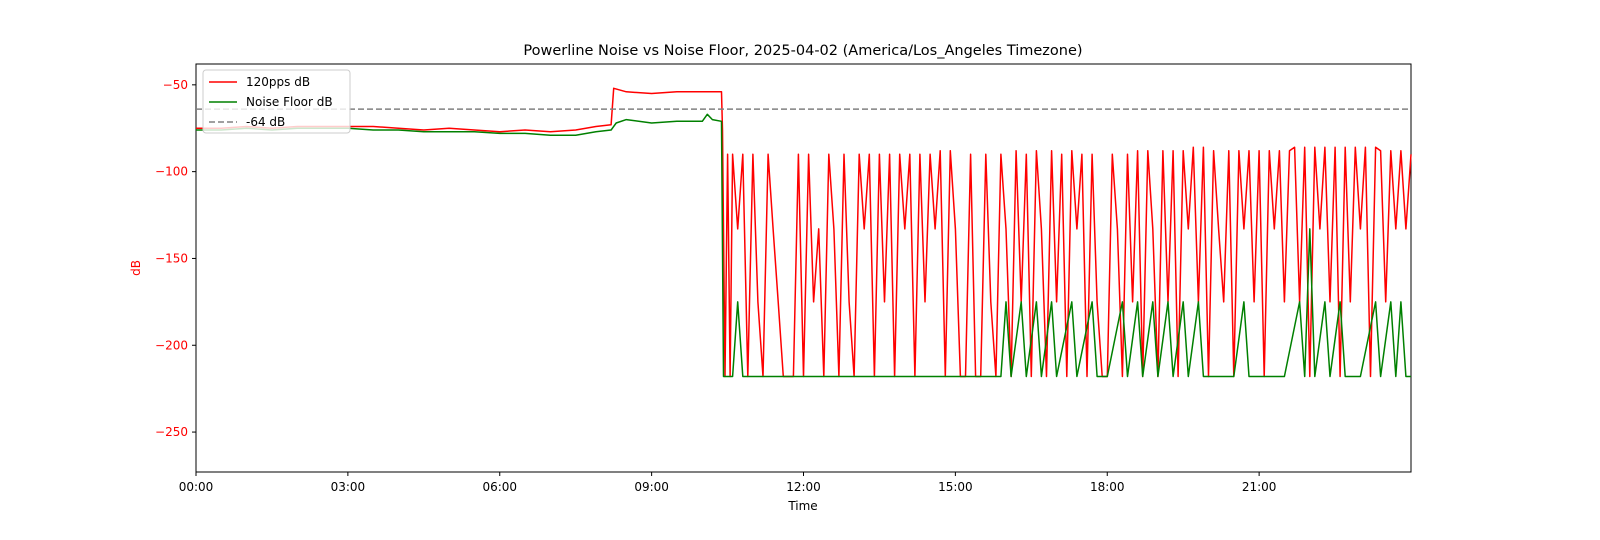 The height and width of the screenshot is (540, 1600). Describe the element at coordinates (171, 258) in the screenshot. I see `y-tick-label: −150` at that location.